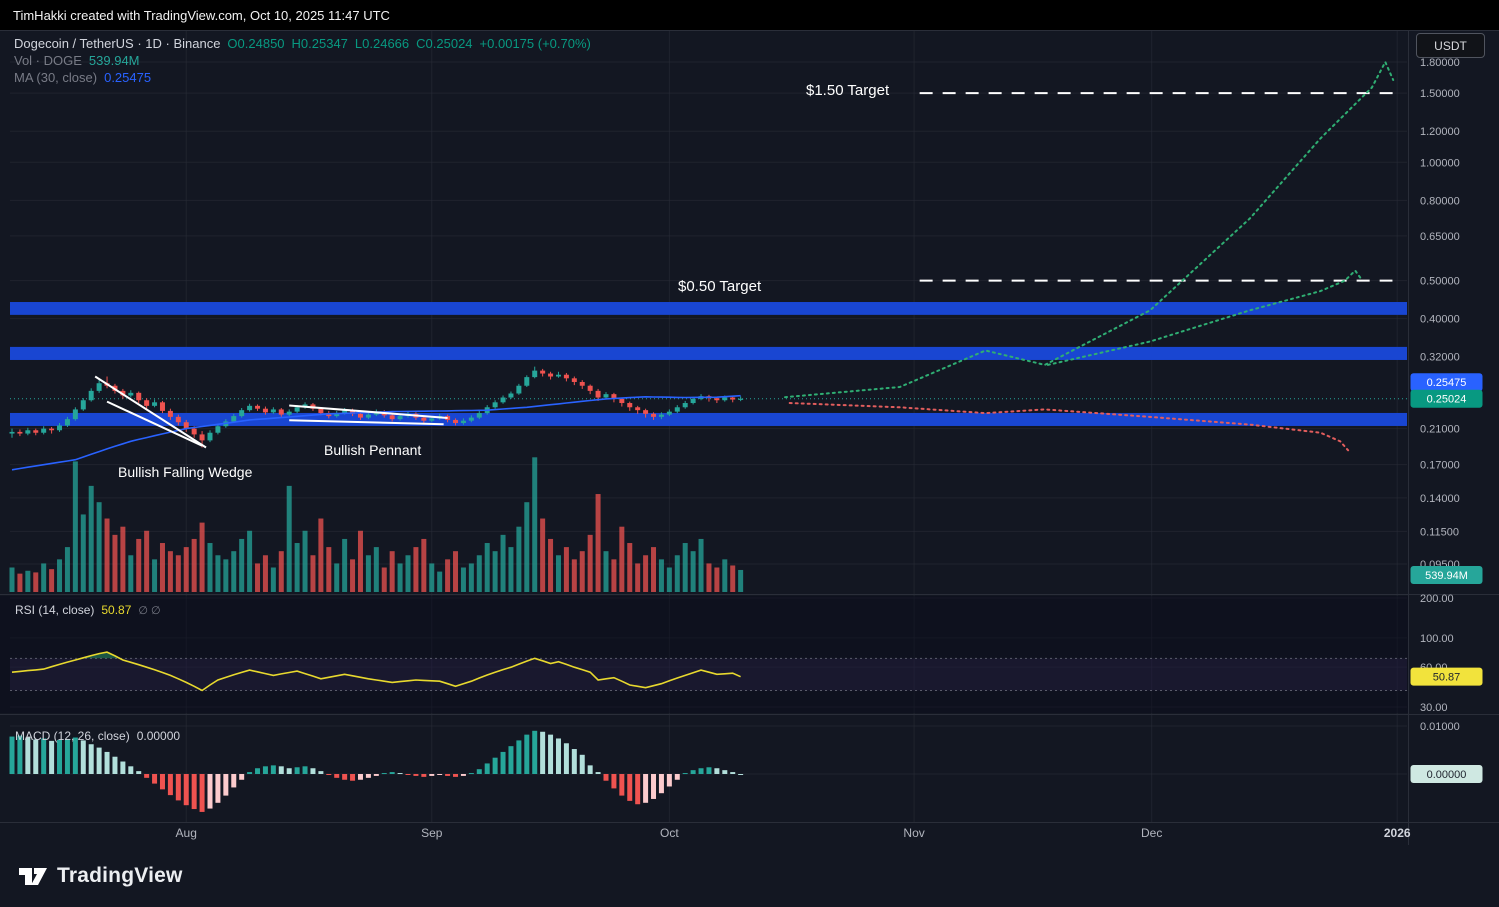 The height and width of the screenshot is (907, 1499). What do you see at coordinates (149, 611) in the screenshot?
I see `rsi-hidden-values-icon: ∅ ∅` at bounding box center [149, 611].